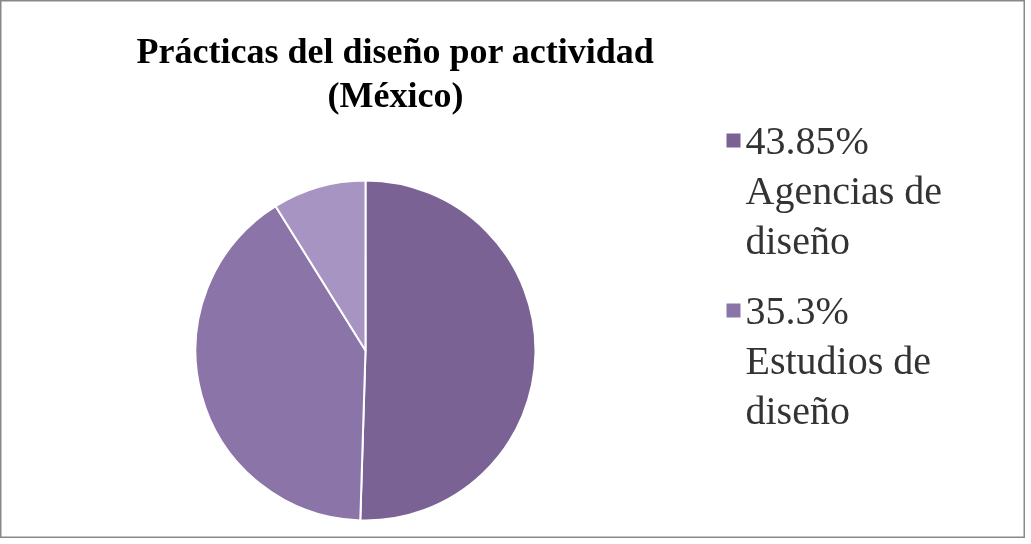  Describe the element at coordinates (838, 385) in the screenshot. I see `legend-label: Estudios de diseño` at that location.